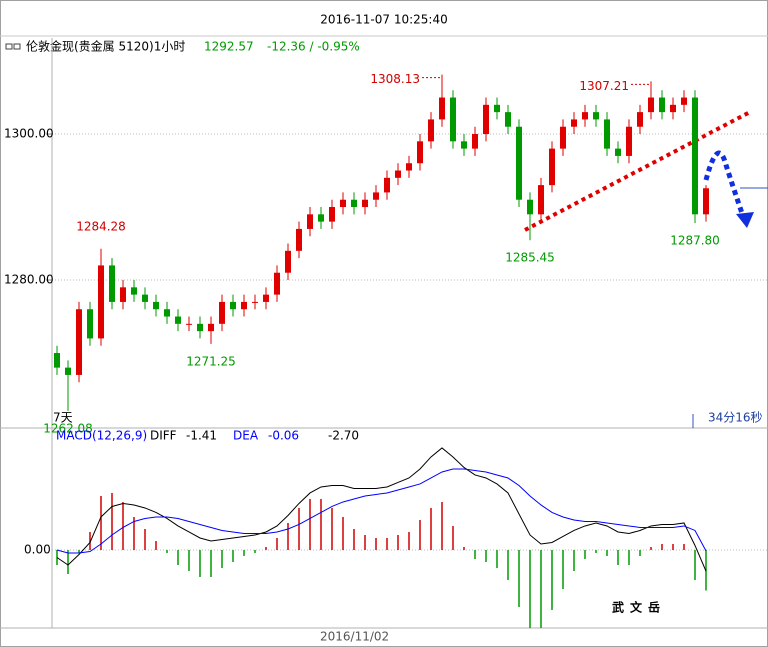 The width and height of the screenshot is (768, 647). Describe the element at coordinates (211, 361) in the screenshot. I see `price-annotation: 1271.25` at that location.